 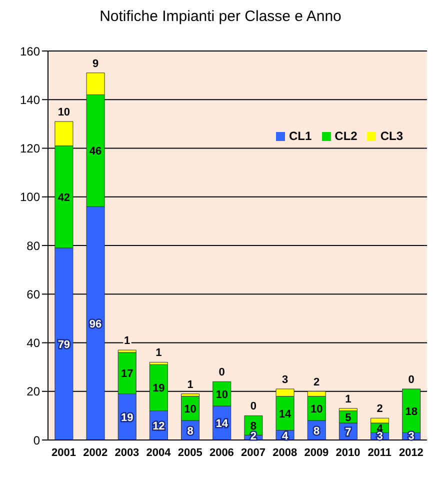 I want to click on x-tick-label: 2011, so click(x=380, y=452).